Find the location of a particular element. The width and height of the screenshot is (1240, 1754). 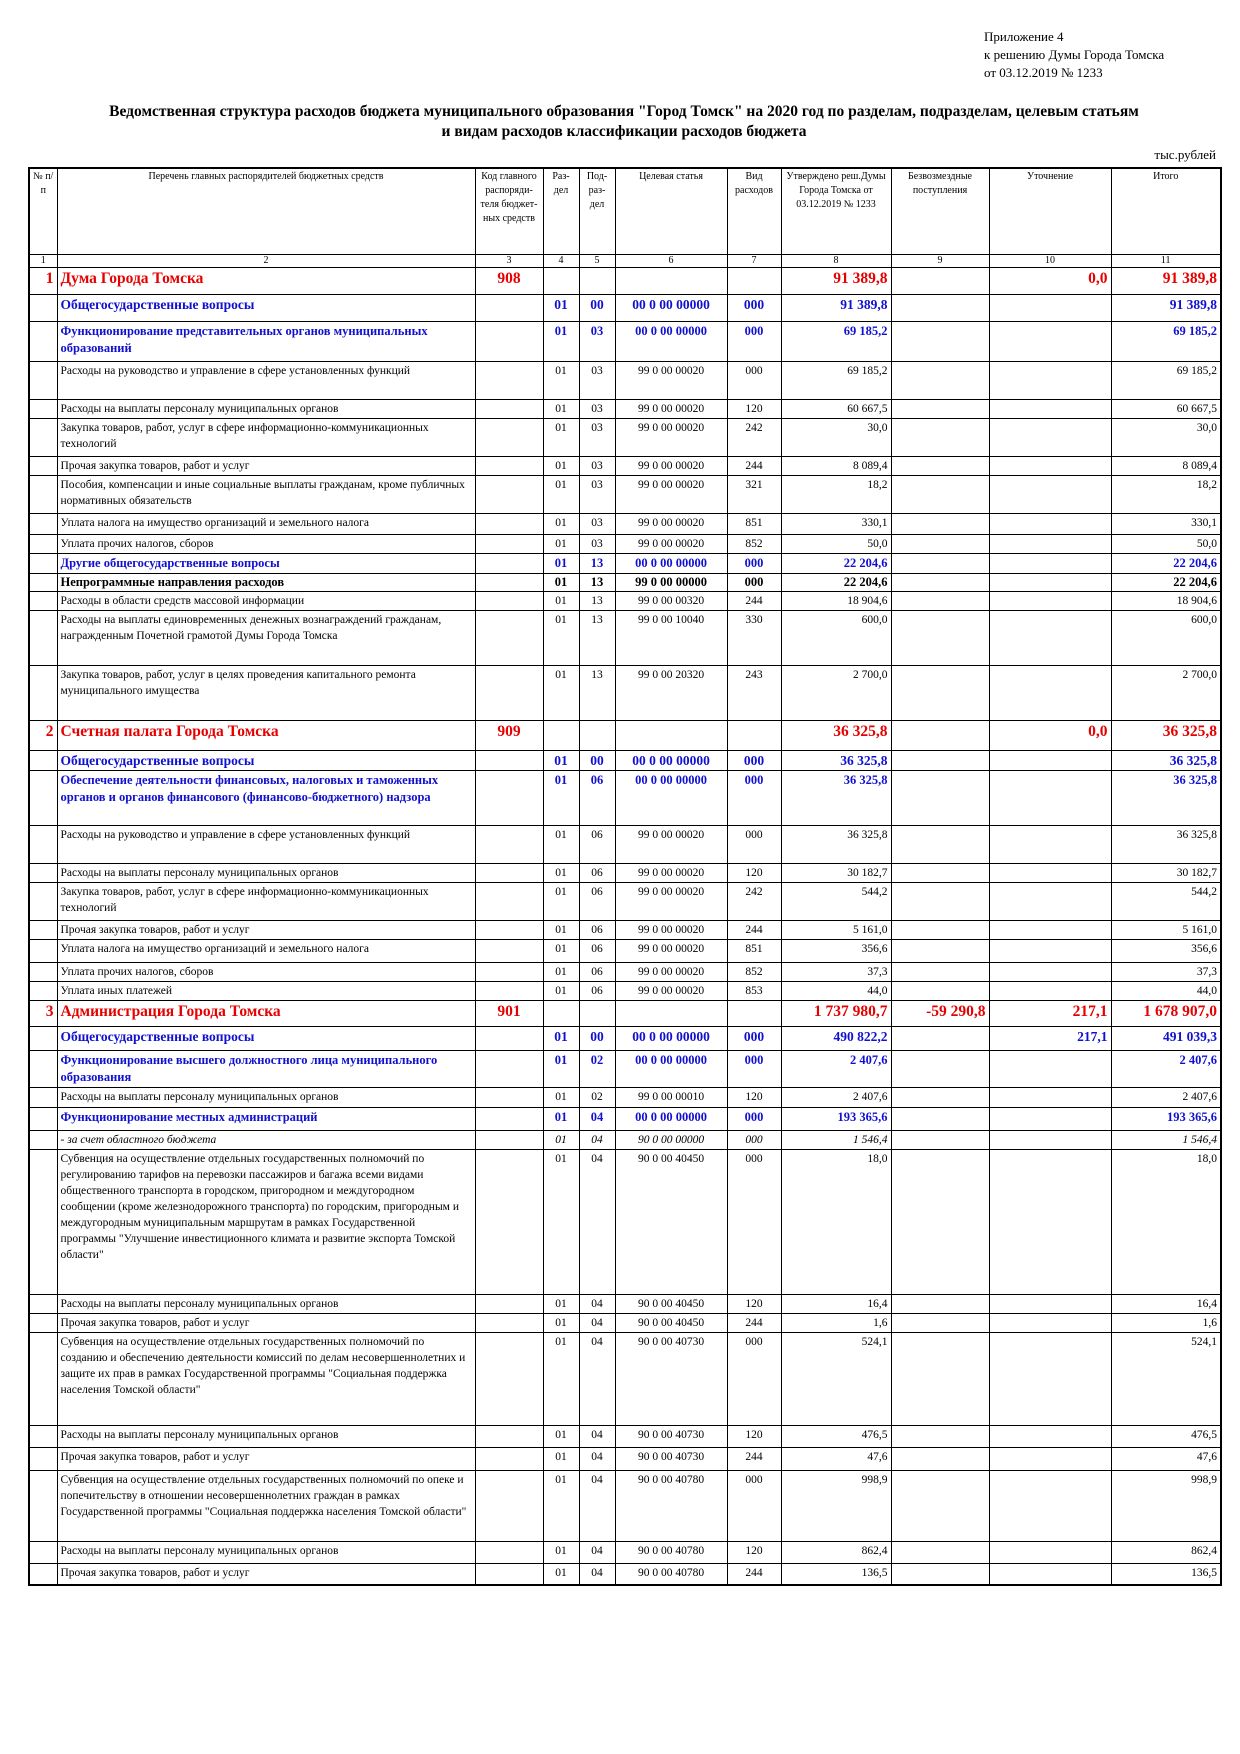

target-article-code: 90 0 00 40730 is located at coordinates (671, 1436).